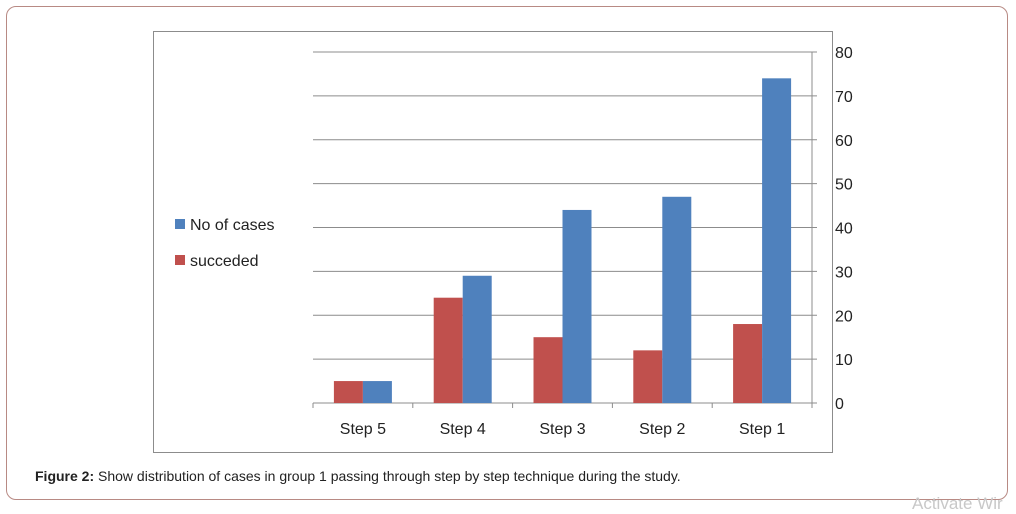 This screenshot has width=1016, height=514. I want to click on x-tick-label: Step 2, so click(662, 429).